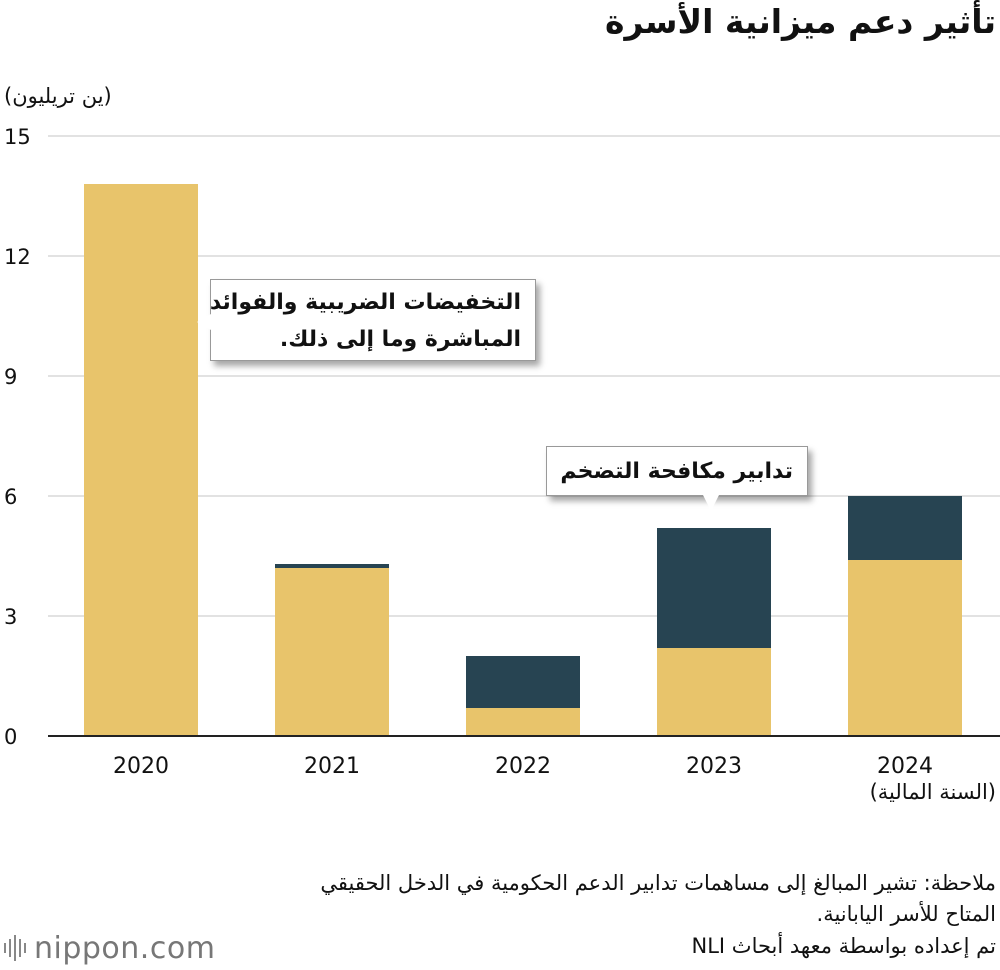 The height and width of the screenshot is (970, 1000). I want to click on inflation-measures-callout: تدابير مكافحة التضخم, so click(677, 478).